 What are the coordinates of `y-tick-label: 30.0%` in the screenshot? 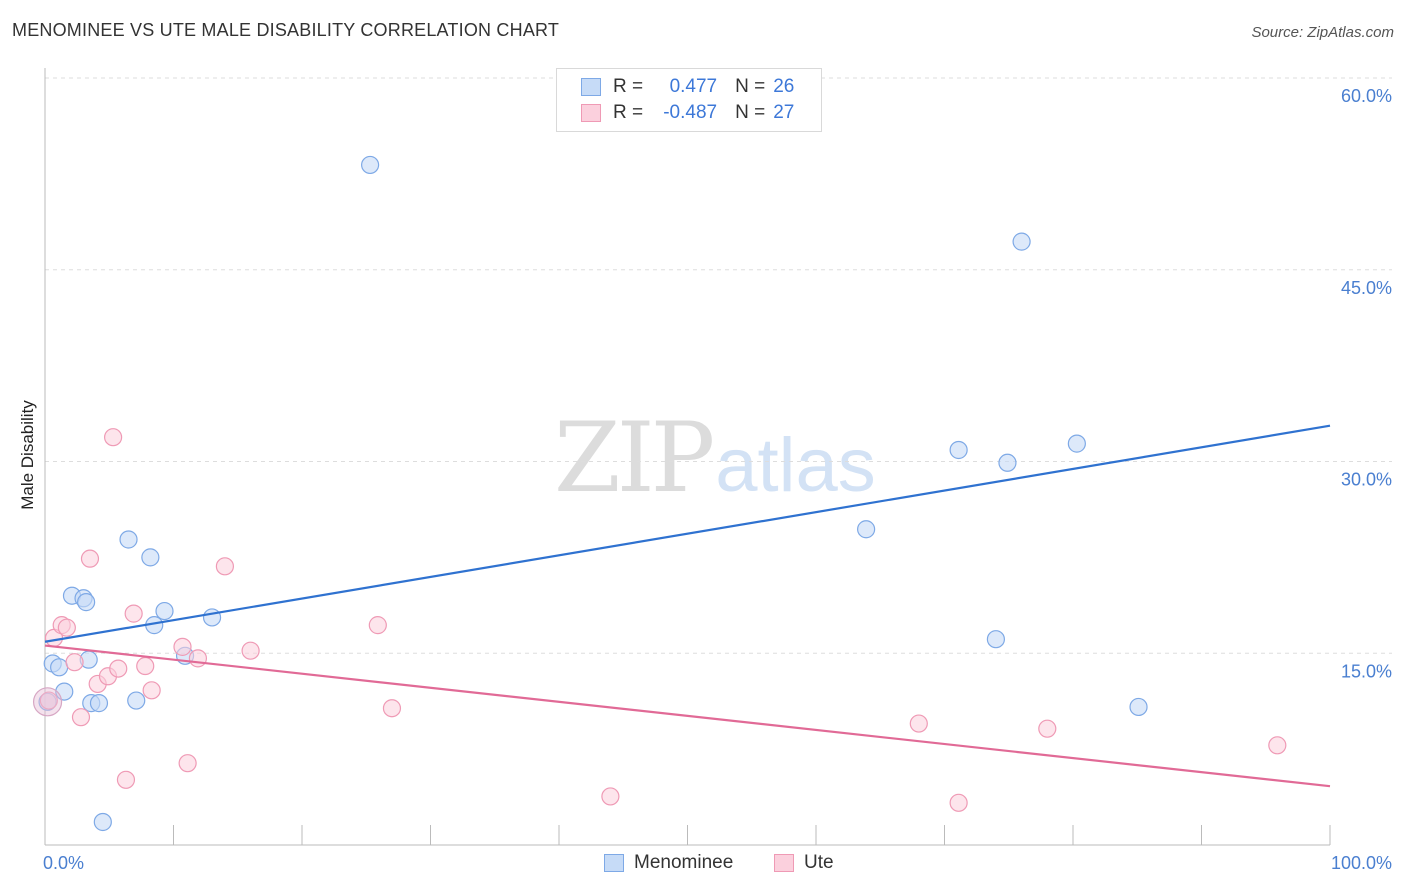 It's located at (1366, 480).